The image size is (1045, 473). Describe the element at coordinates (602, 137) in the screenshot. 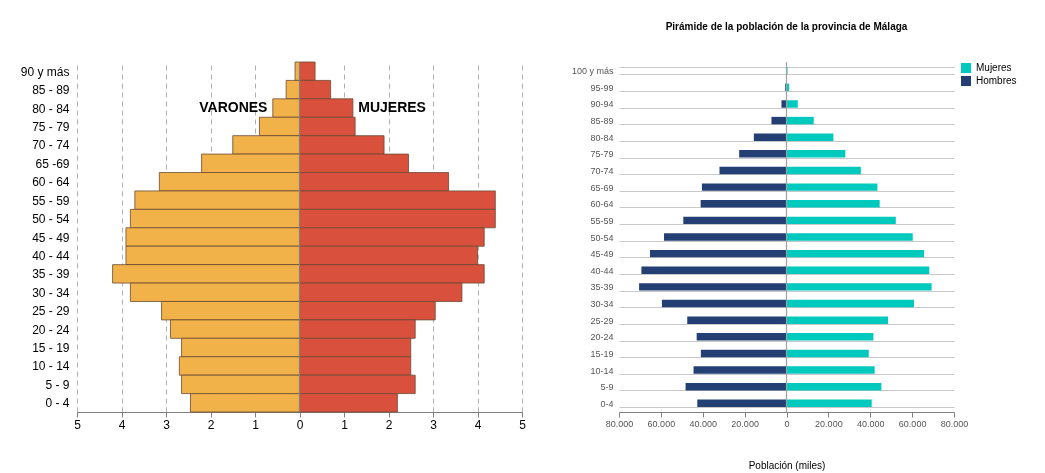

I see `y-tick-label: 80-84` at that location.